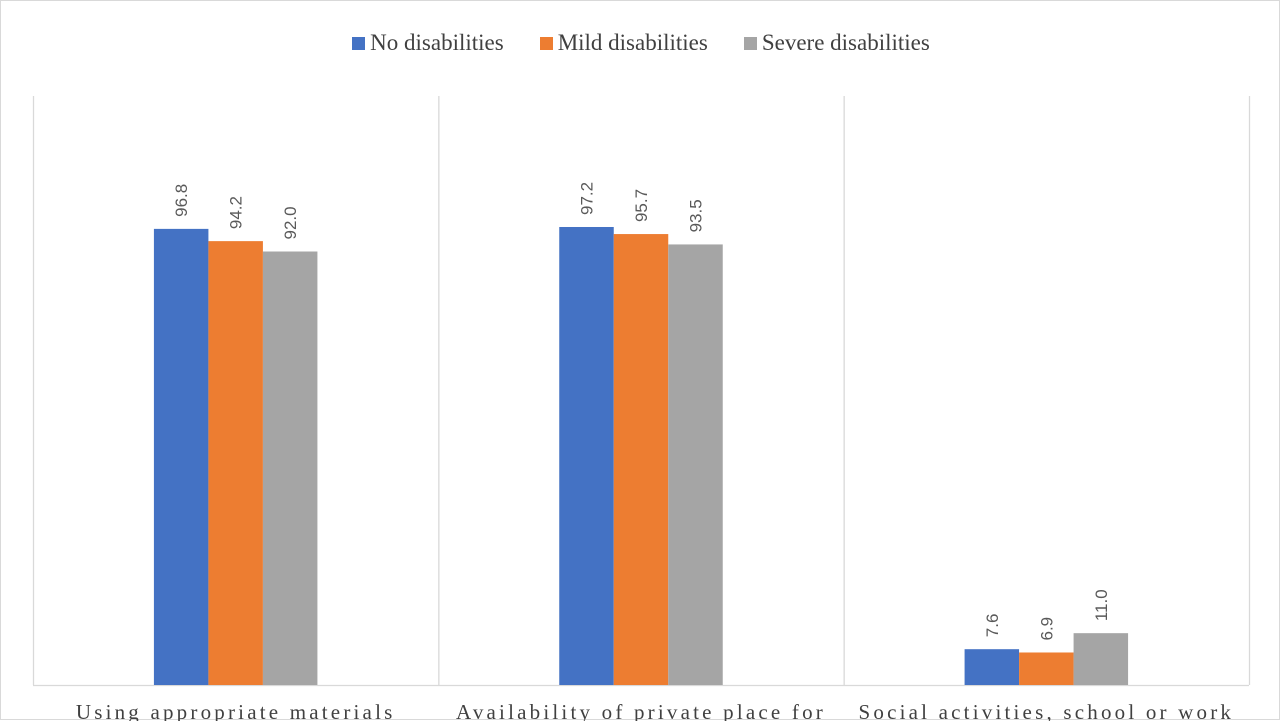 This screenshot has width=1280, height=721. I want to click on data-label: 11.0, so click(1101, 605).